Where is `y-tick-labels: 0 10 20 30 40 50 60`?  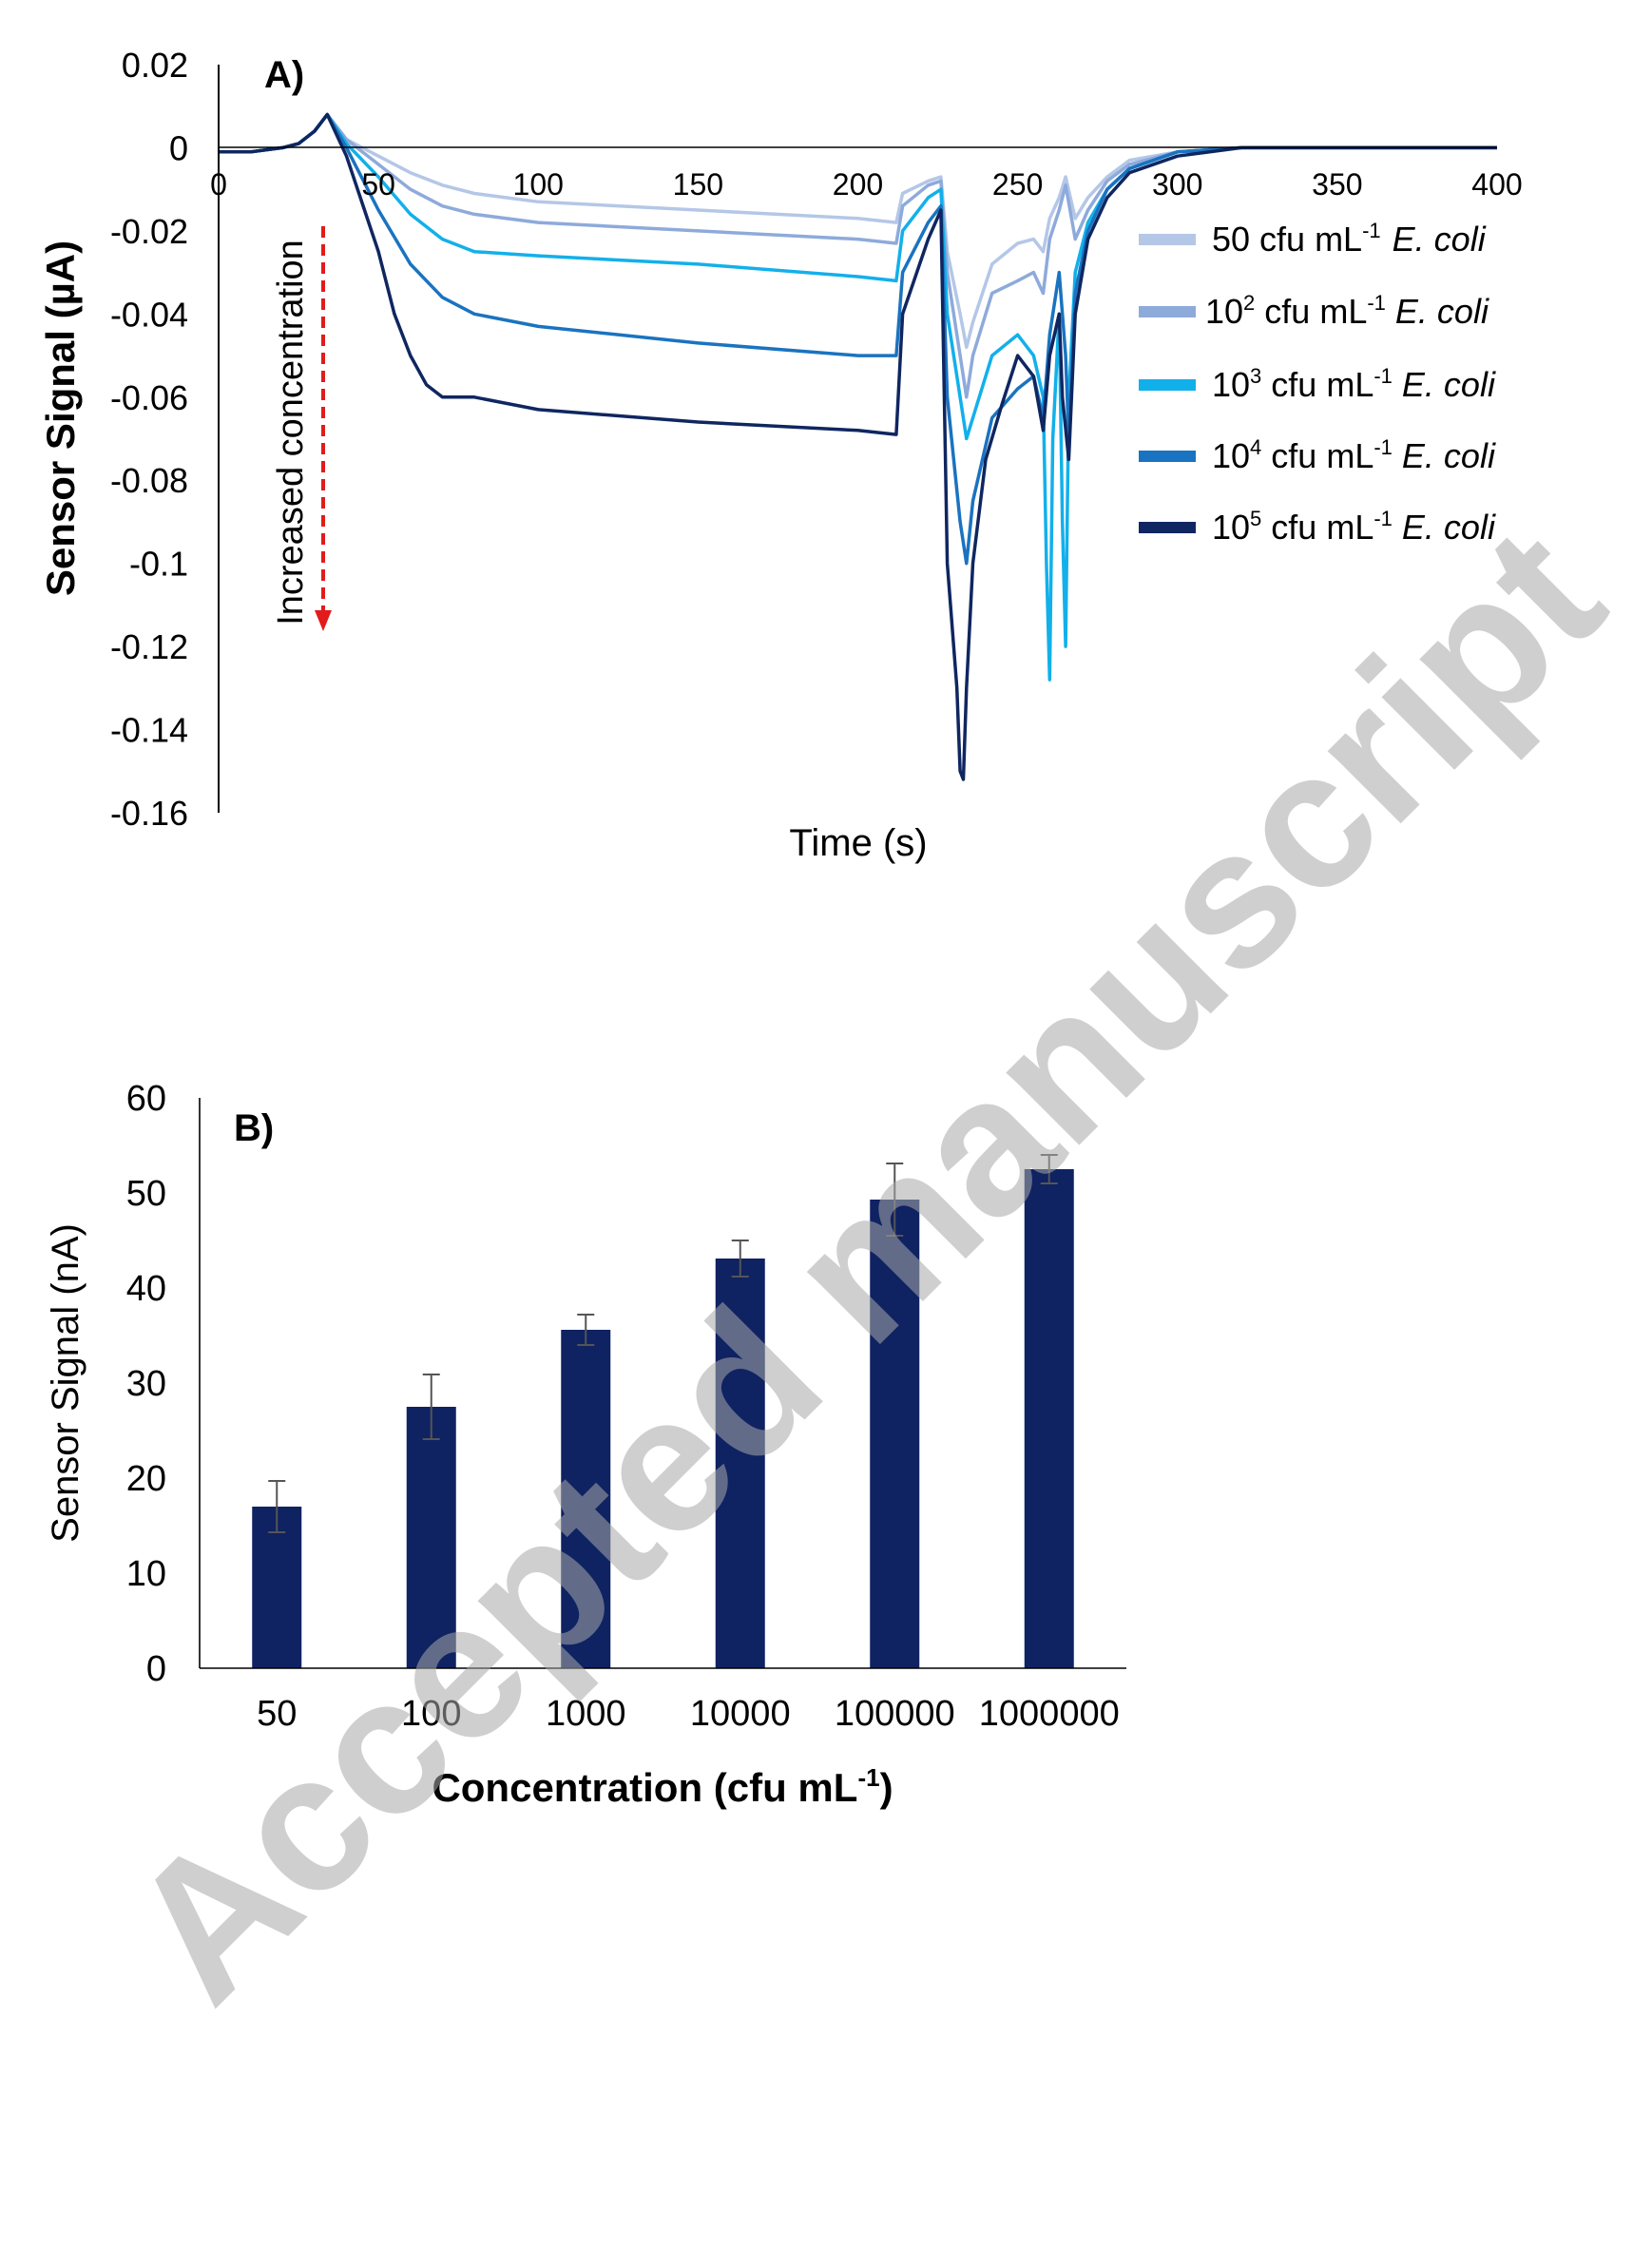
y-tick-labels: 0 10 20 30 40 50 60 is located at coordinates (146, 1384).